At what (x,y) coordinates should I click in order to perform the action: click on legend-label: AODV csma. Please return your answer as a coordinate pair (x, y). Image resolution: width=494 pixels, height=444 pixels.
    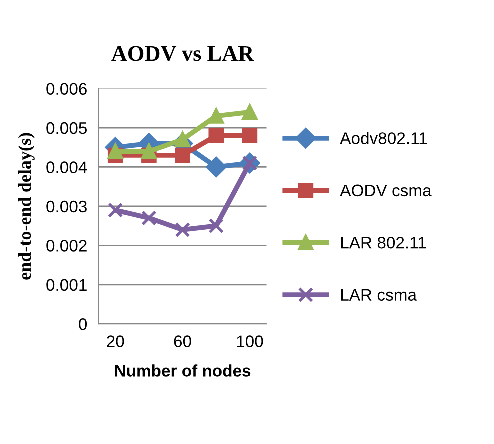
    Looking at the image, I should click on (386, 190).